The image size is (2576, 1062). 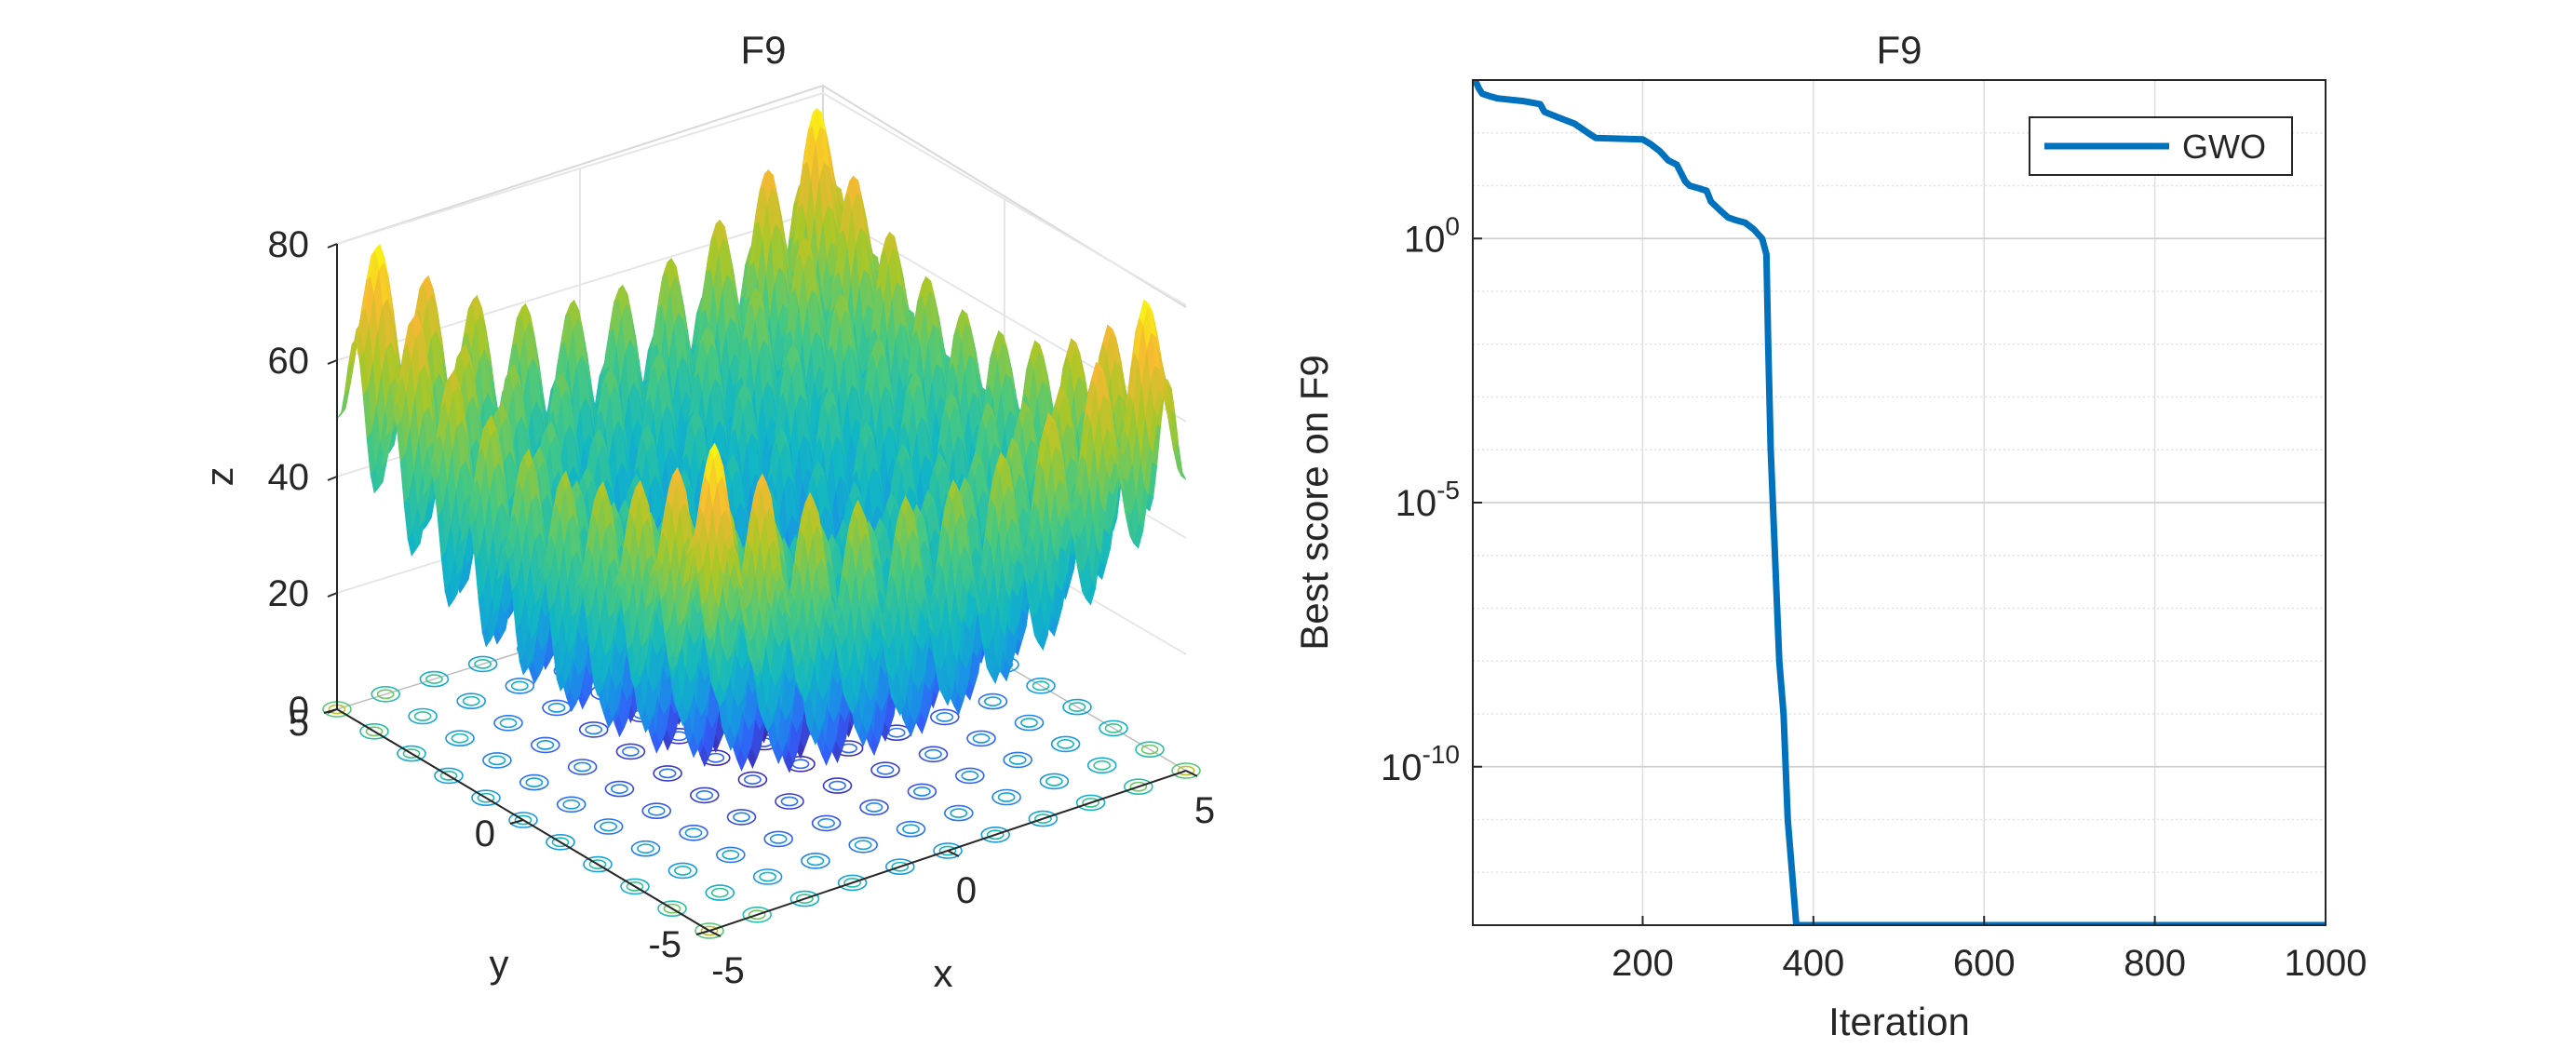 What do you see at coordinates (761, 198) in the screenshot?
I see `z-gridline` at bounding box center [761, 198].